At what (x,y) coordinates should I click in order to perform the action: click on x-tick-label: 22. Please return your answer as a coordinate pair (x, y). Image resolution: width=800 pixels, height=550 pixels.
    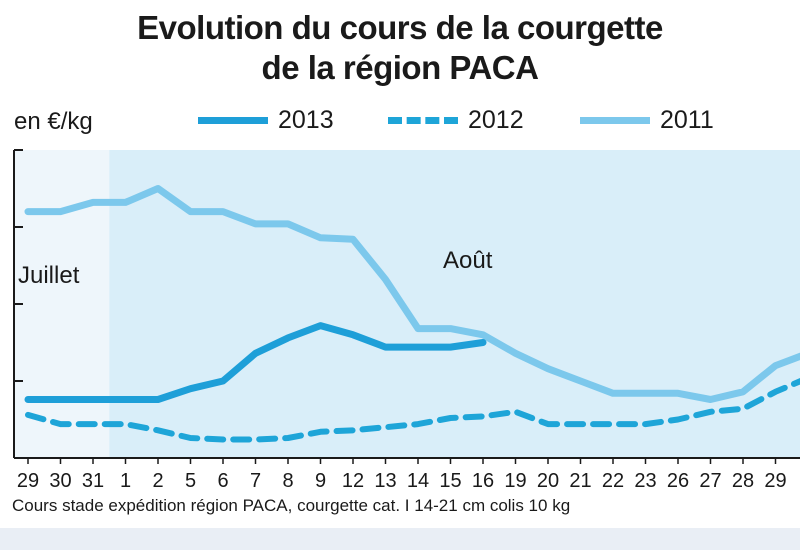
    Looking at the image, I should click on (613, 481).